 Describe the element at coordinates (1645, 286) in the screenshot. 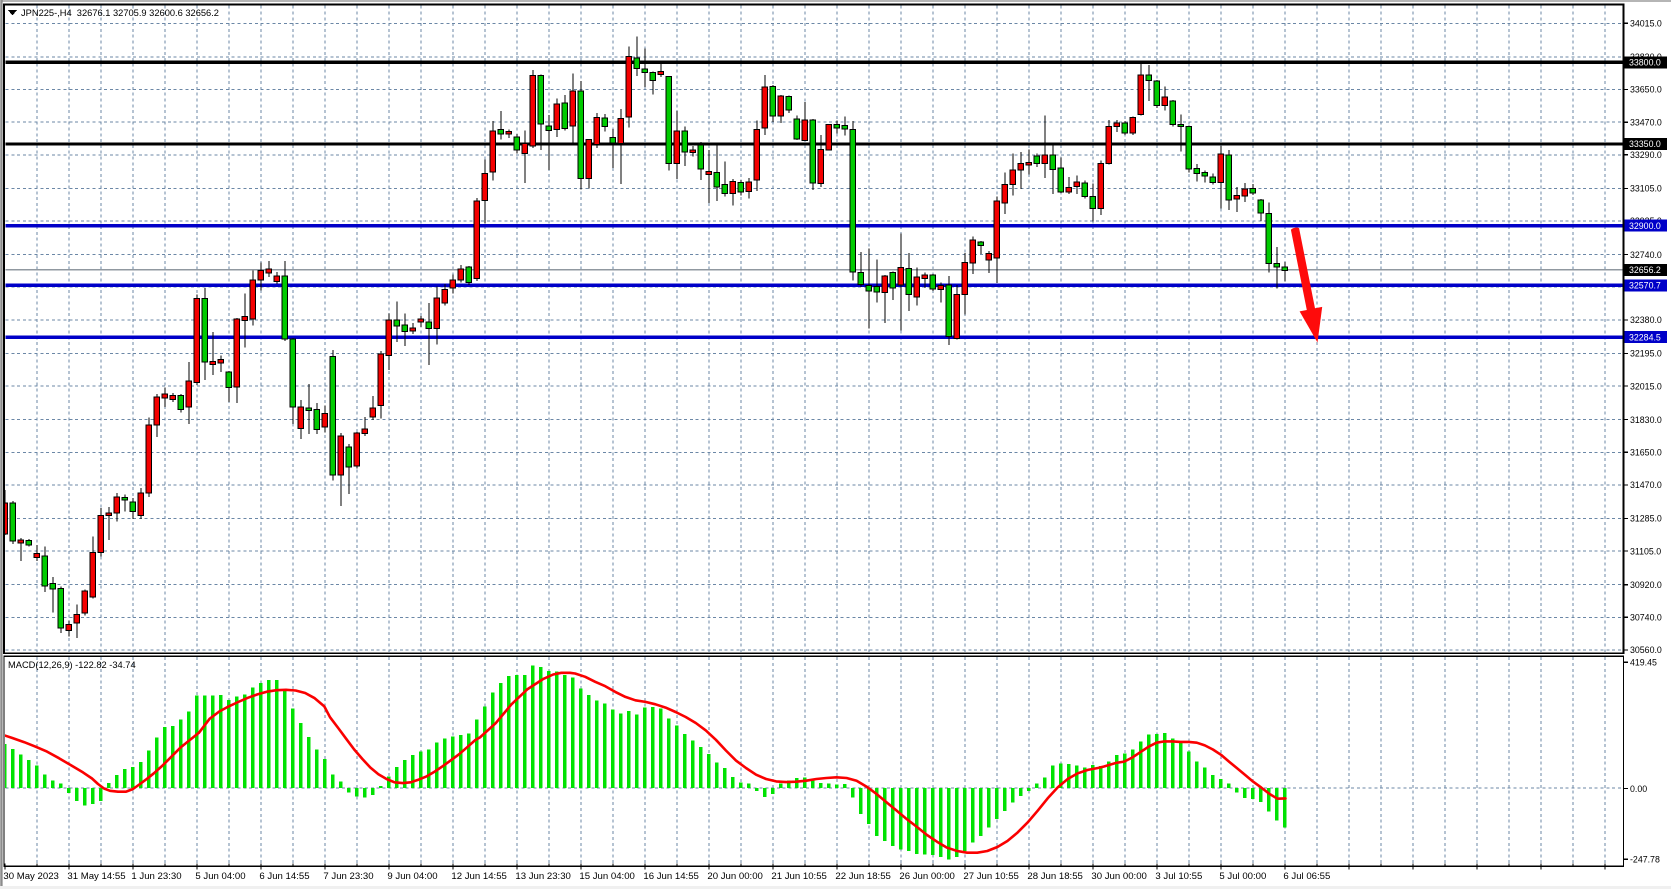

I see `svg-text: 32570.7` at that location.